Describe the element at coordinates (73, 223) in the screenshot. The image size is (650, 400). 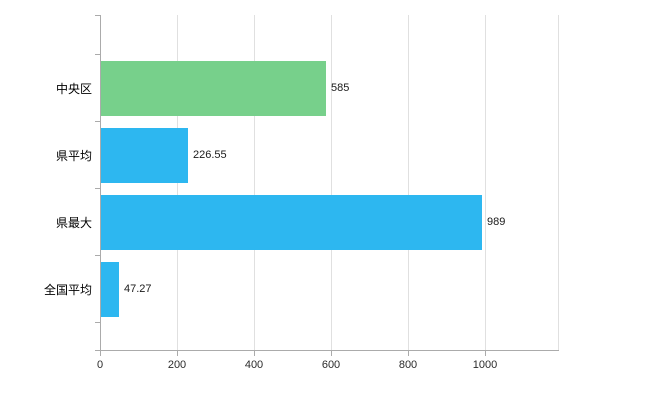
I see `category-label: 県最大` at that location.